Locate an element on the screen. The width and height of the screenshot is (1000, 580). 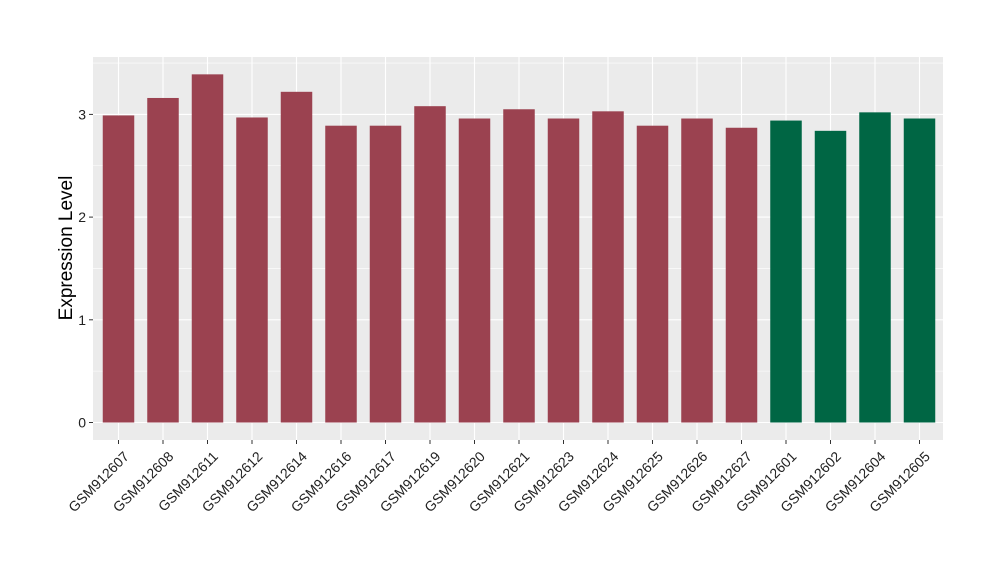
bar-GSM912604 is located at coordinates (875, 267).